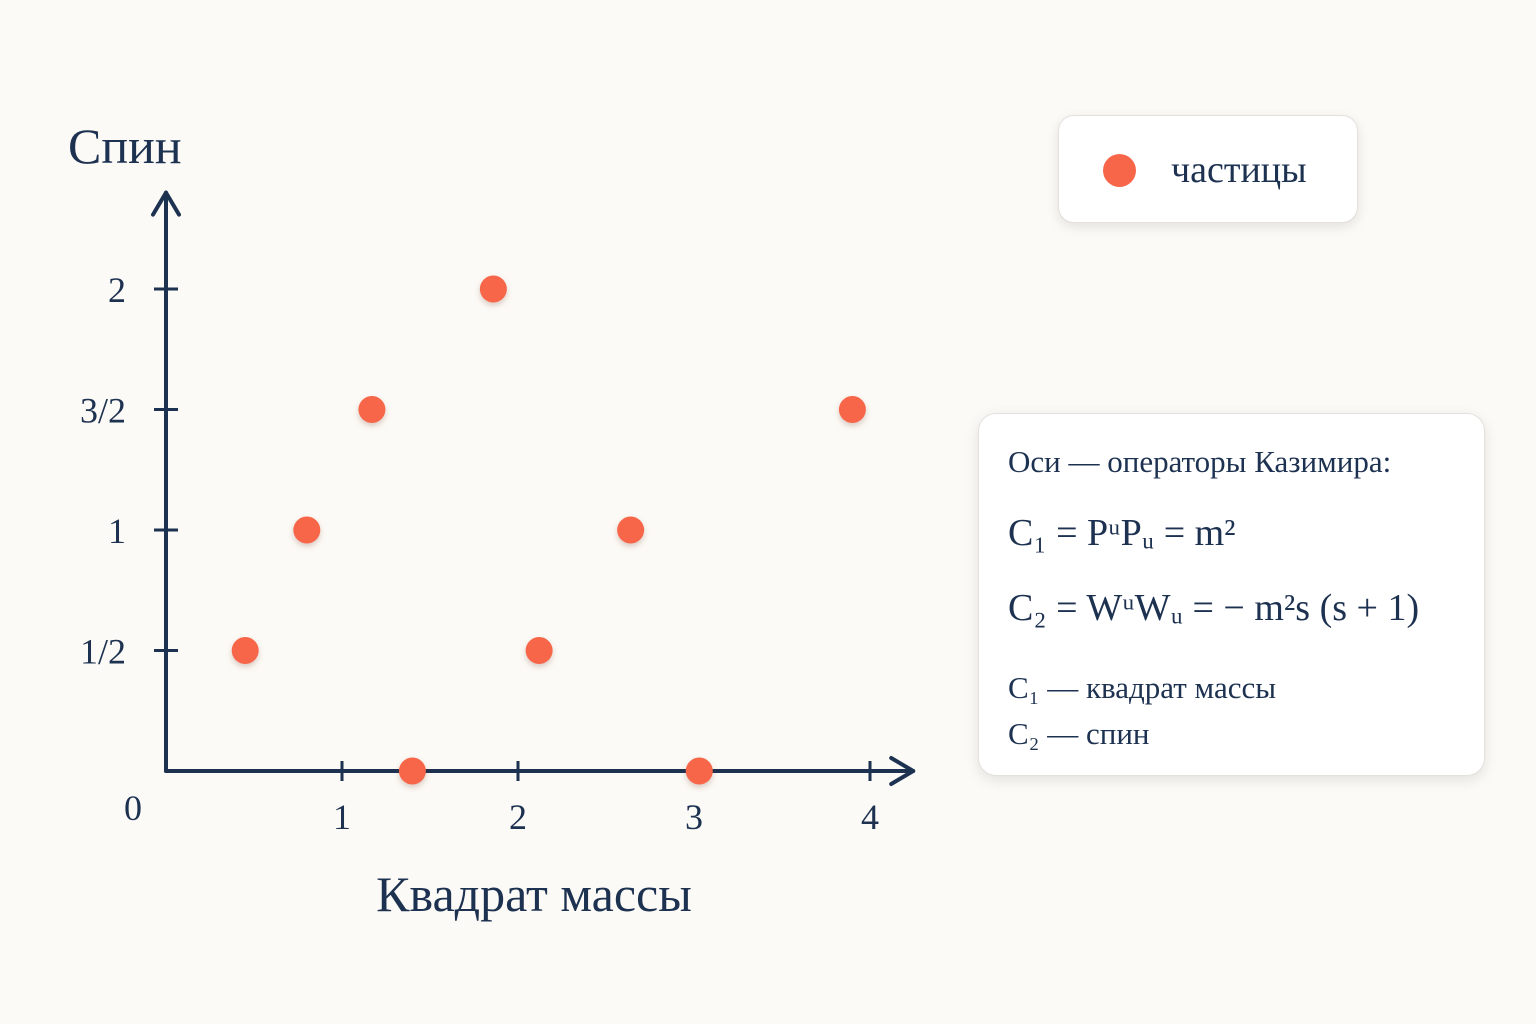 This screenshot has width=1536, height=1024. I want to click on formula-box-heading: Оси — операторы Казимира:, so click(1200, 461).